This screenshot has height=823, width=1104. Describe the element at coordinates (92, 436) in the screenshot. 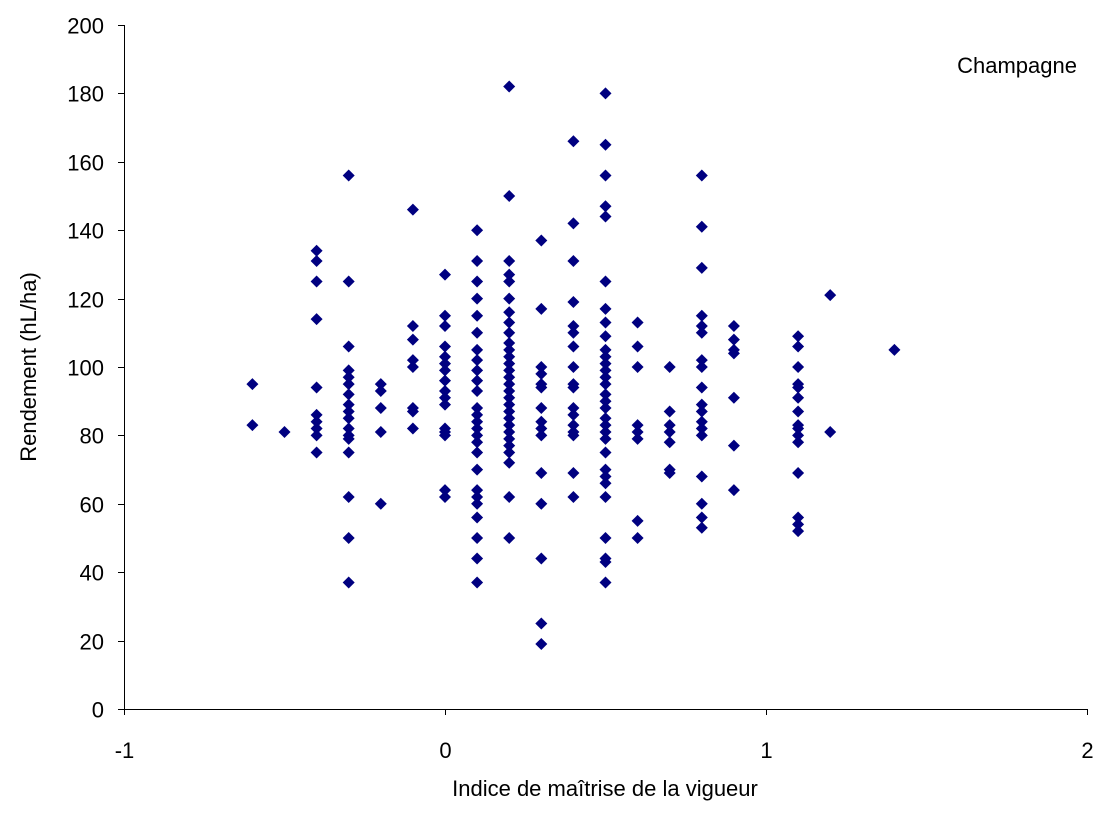

I see `y-tick-label: 80` at that location.